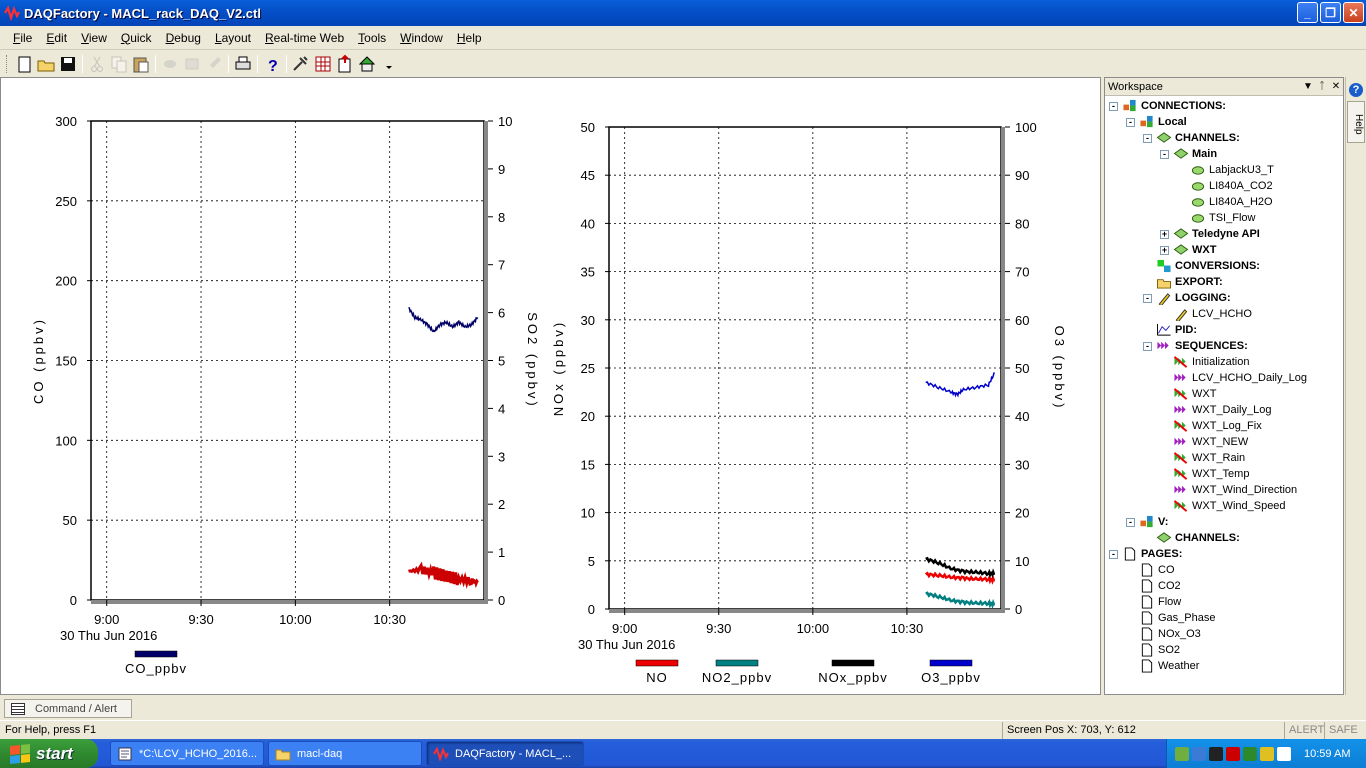  What do you see at coordinates (1163, 634) in the screenshot?
I see `tree-item: NOx_O3` at bounding box center [1163, 634].